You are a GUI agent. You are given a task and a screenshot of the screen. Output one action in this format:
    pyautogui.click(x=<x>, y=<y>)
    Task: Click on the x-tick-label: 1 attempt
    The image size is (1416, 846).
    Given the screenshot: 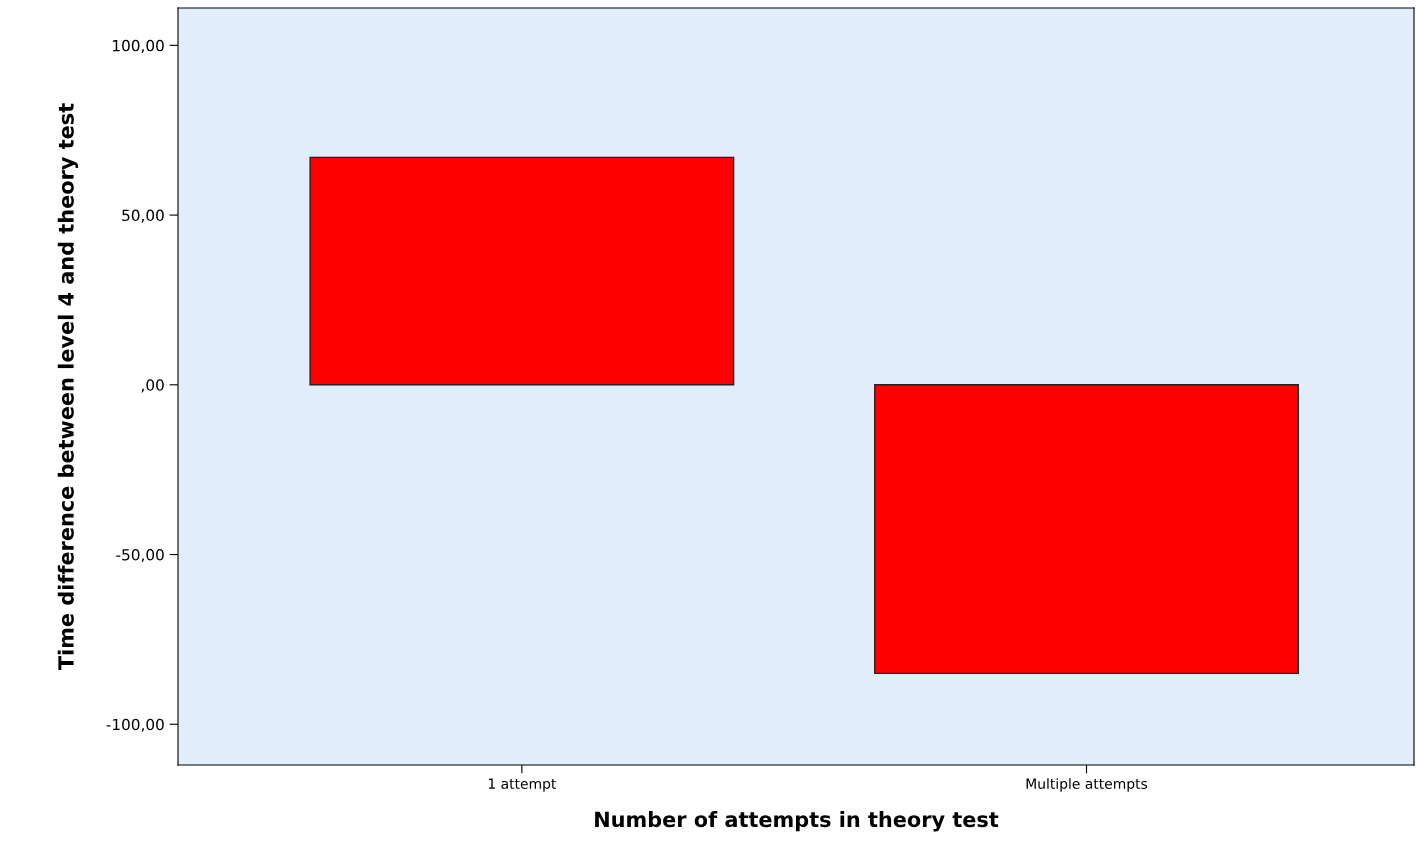 What is the action you would take?
    pyautogui.click(x=522, y=785)
    